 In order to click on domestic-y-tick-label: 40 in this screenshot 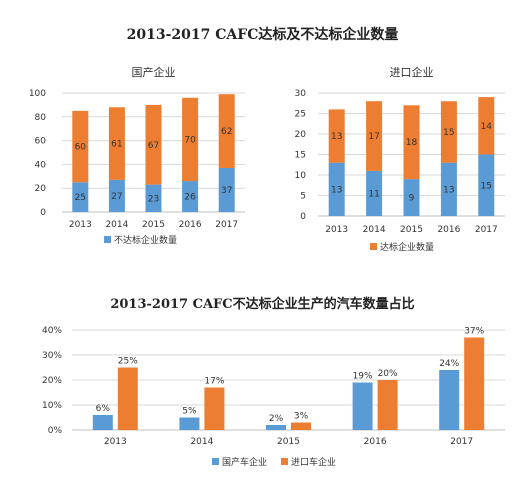, I will do `click(41, 165)`.